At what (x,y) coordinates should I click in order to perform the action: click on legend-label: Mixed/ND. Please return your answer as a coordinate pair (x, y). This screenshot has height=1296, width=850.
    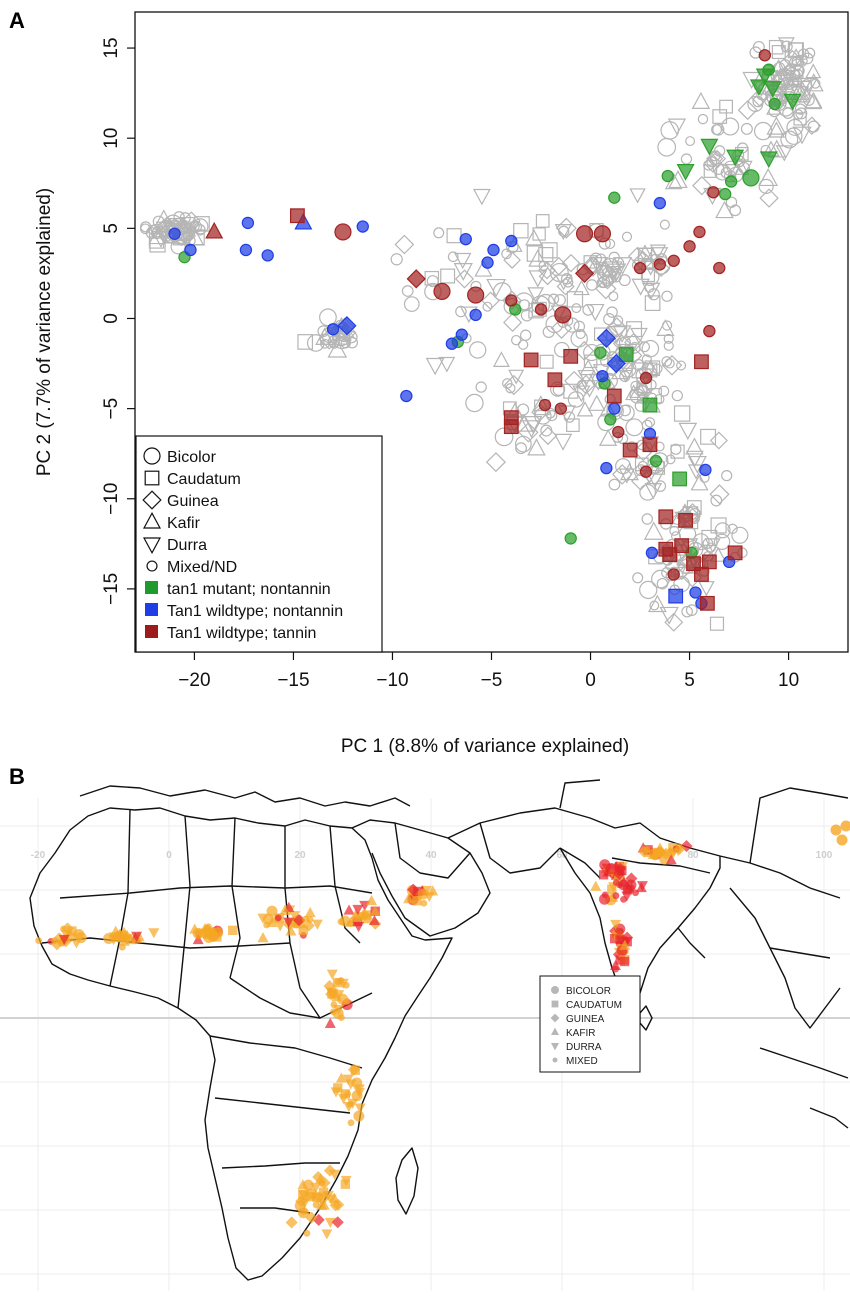
    Looking at the image, I should click on (202, 567).